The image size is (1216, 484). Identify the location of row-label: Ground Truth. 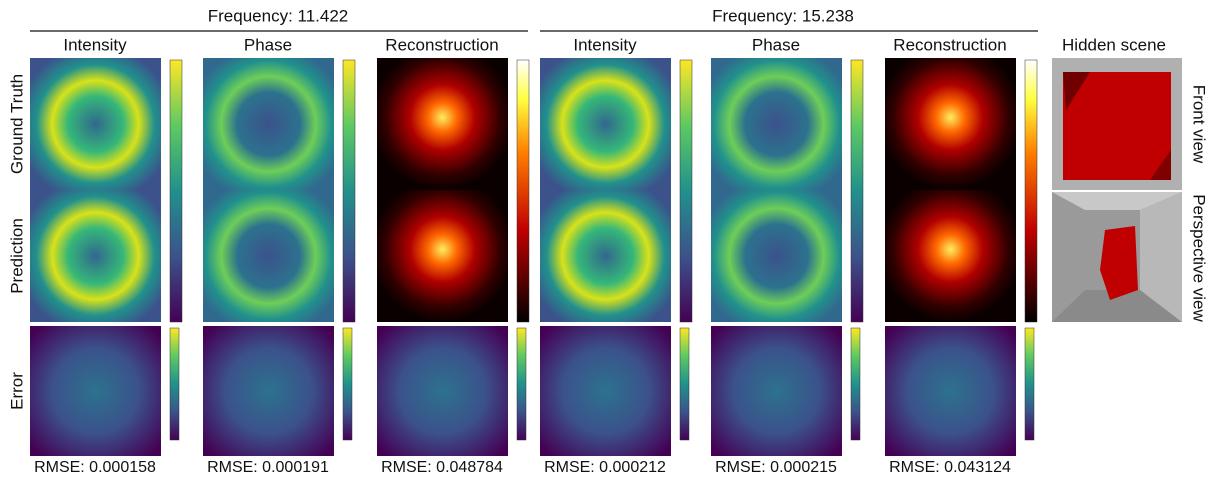
(16, 124).